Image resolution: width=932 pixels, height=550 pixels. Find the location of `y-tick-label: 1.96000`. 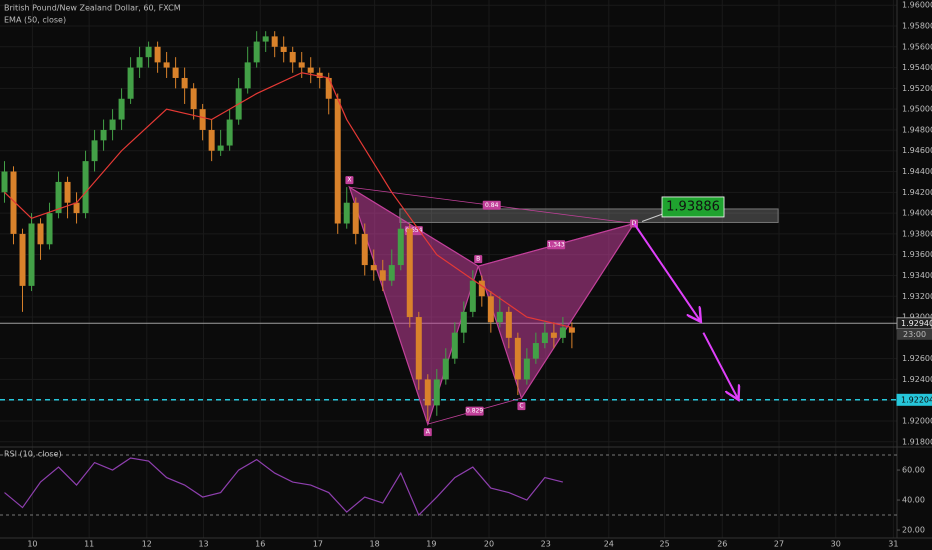

y-tick-label: 1.96000 is located at coordinates (917, 5).